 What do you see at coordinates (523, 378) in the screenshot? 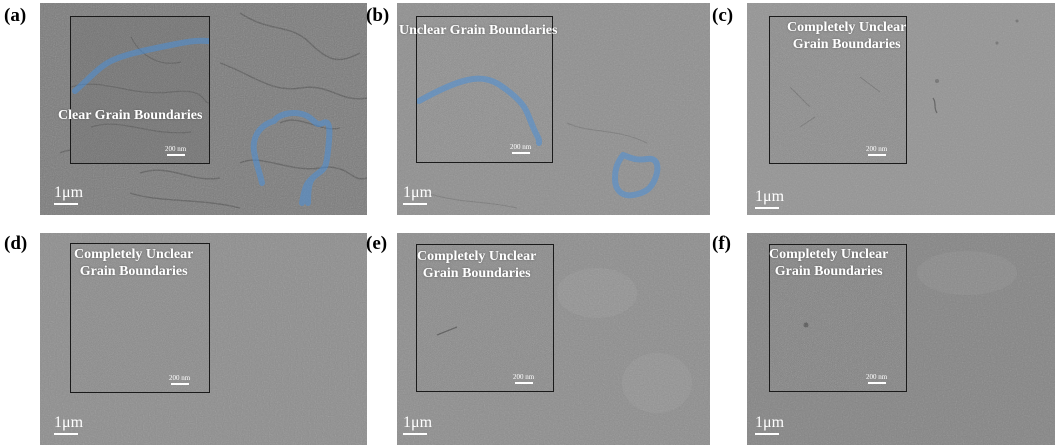
I see `inset-scale-bar-e: 200 nm` at bounding box center [523, 378].